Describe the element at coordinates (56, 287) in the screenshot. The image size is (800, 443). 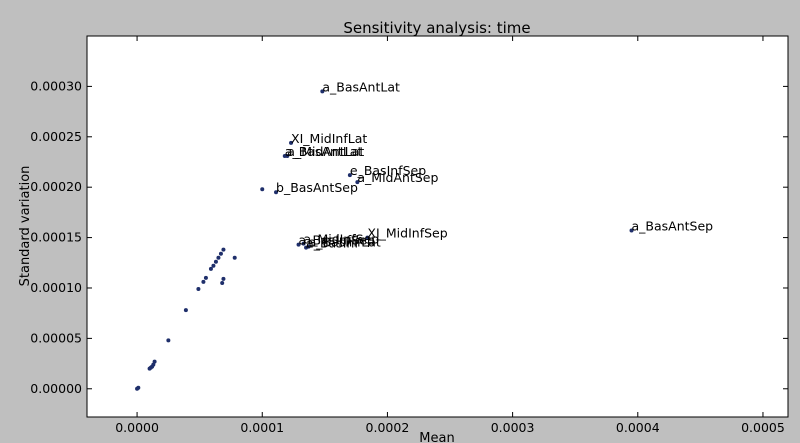
I see `y-tick-label: 0.00010` at that location.